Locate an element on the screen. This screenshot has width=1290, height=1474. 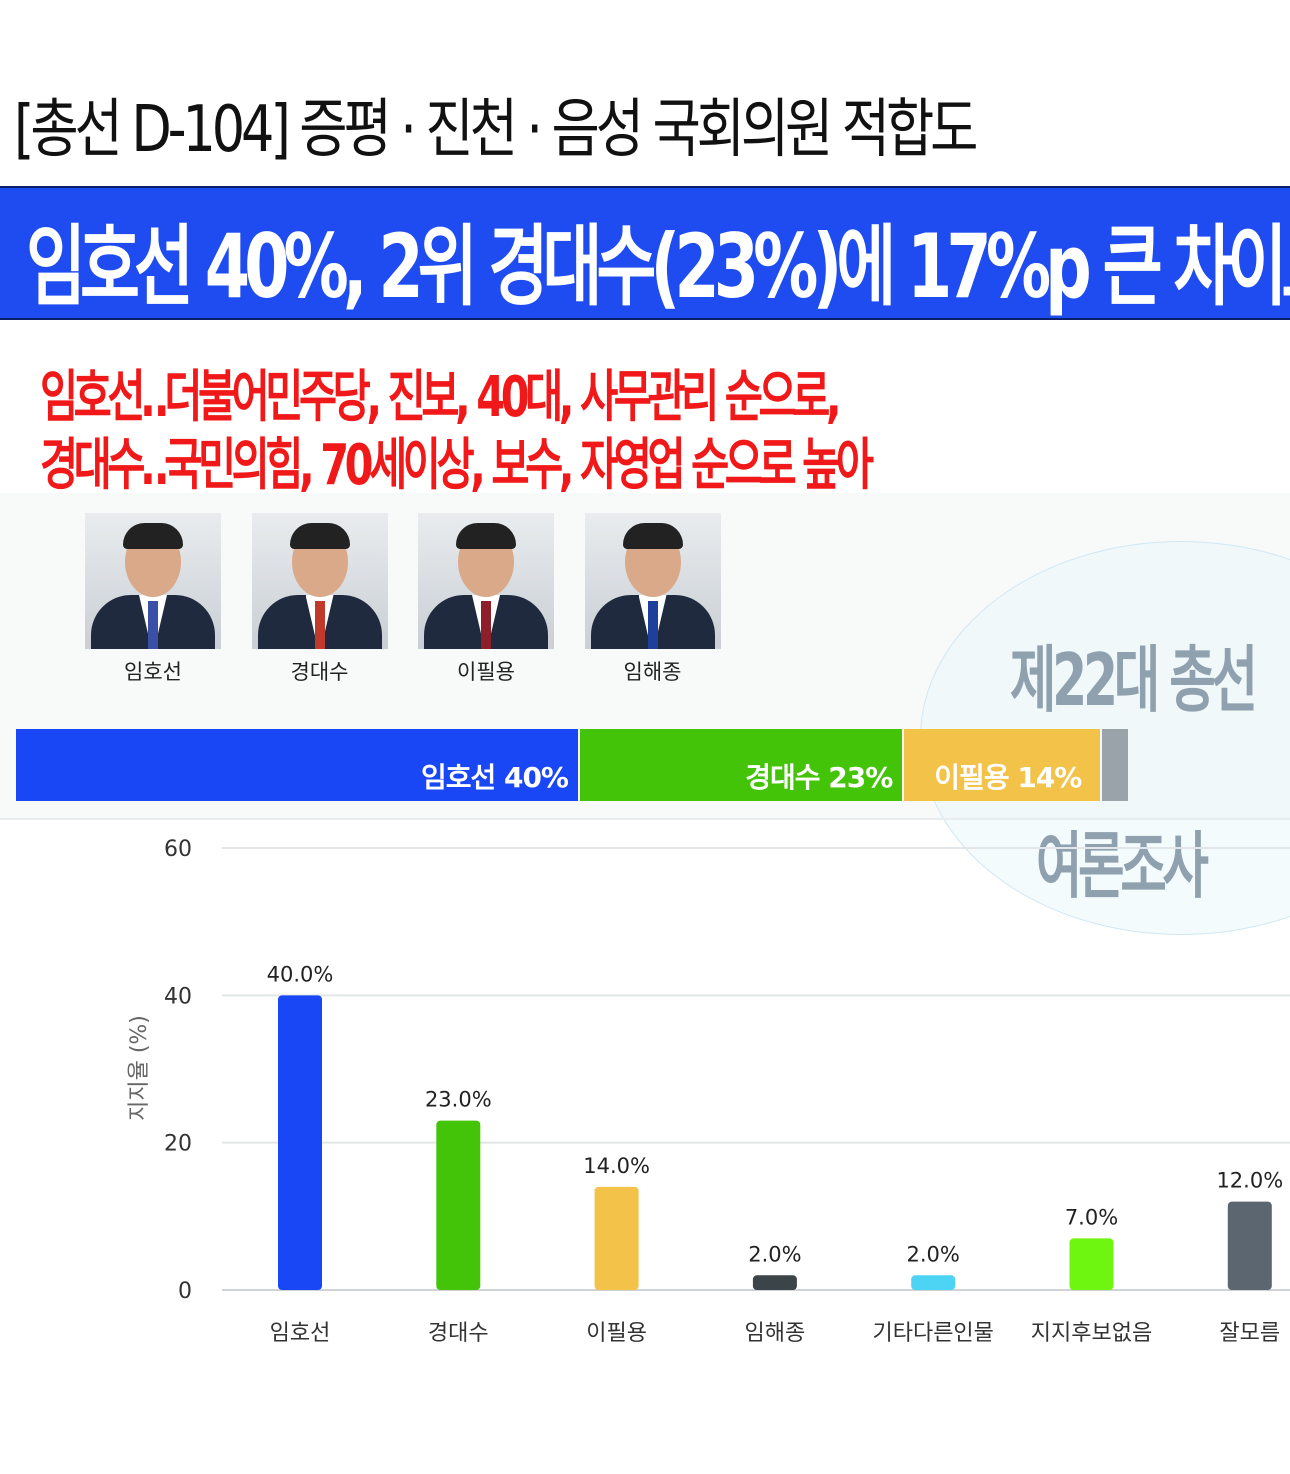
x-tick-label: 기타다른인물 is located at coordinates (932, 1333).